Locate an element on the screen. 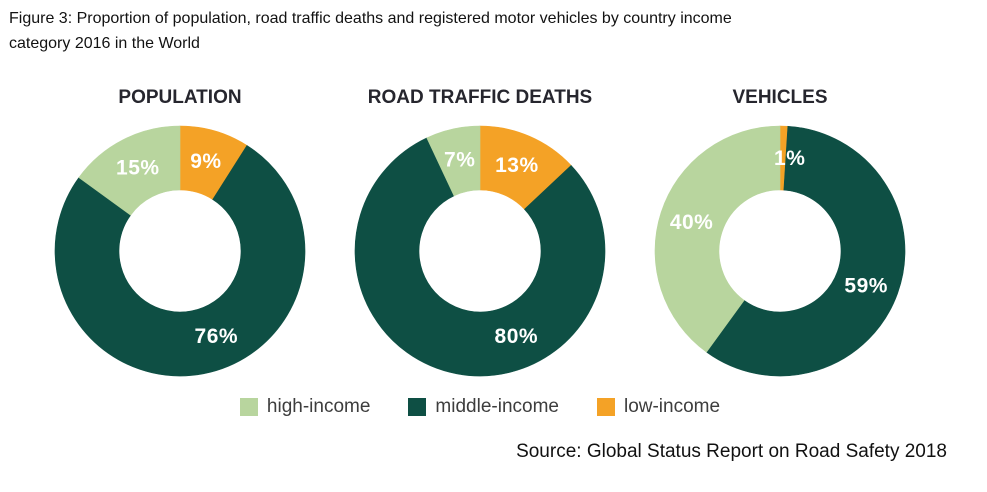 This screenshot has height=492, width=987. slice-label-middle-income: 80% is located at coordinates (517, 336).